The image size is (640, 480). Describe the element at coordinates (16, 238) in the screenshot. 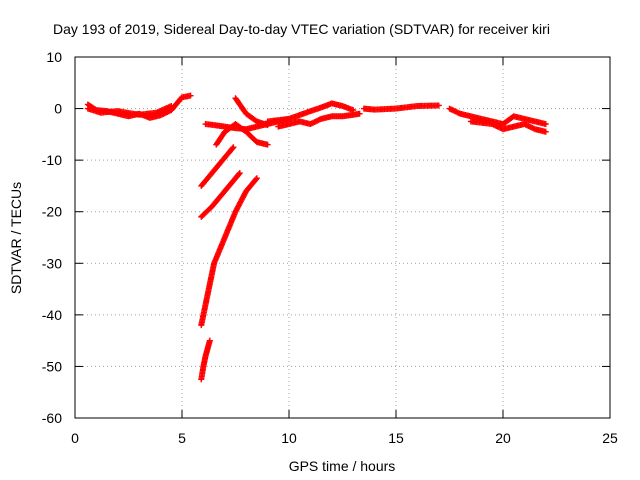

I see `y-axis-label: SDTVAR / TECUs` at that location.